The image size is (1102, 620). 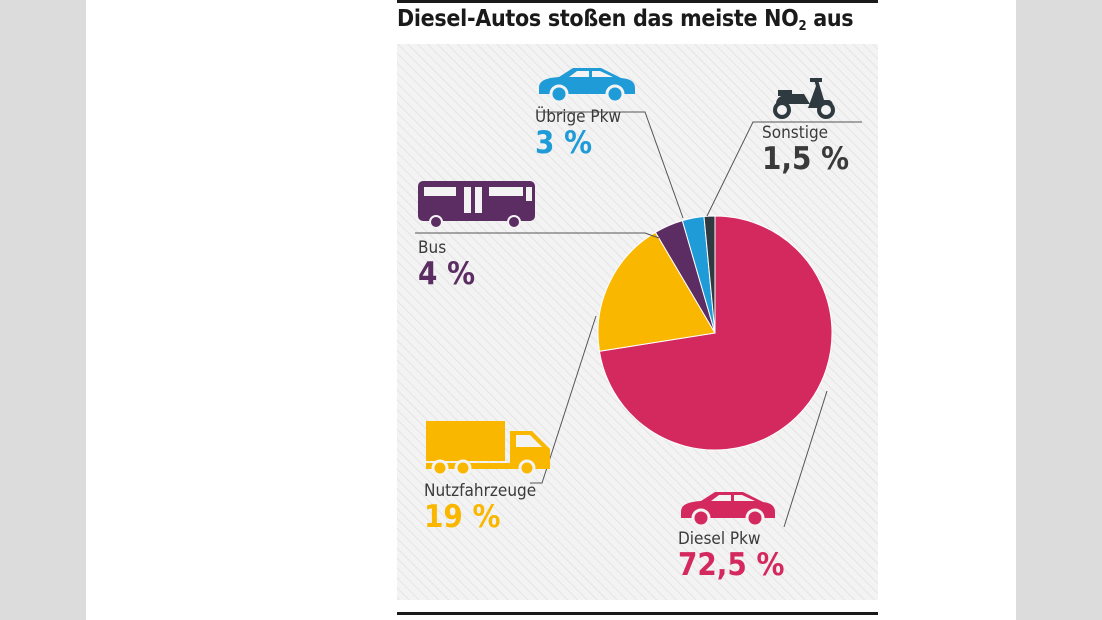 I want to click on slice-name: Bus, so click(x=432, y=248).